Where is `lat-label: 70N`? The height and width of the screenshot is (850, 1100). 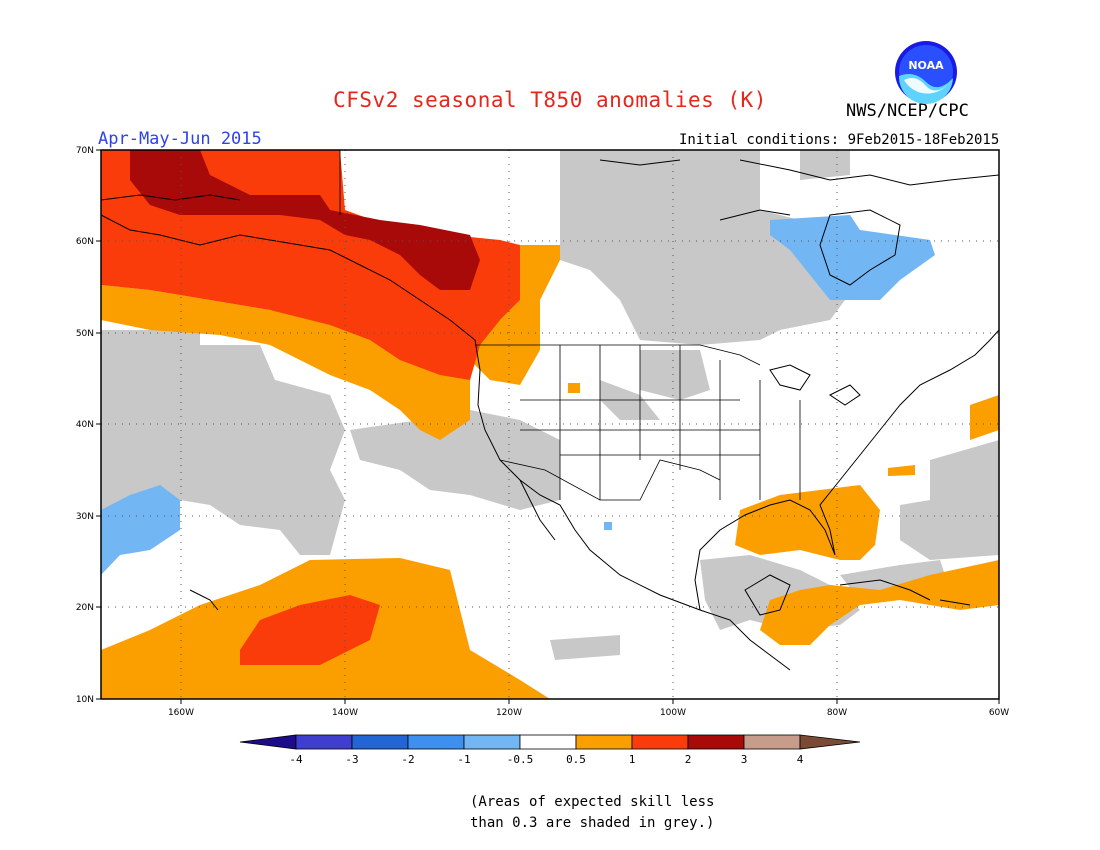
lat-label: 70N is located at coordinates (85, 151).